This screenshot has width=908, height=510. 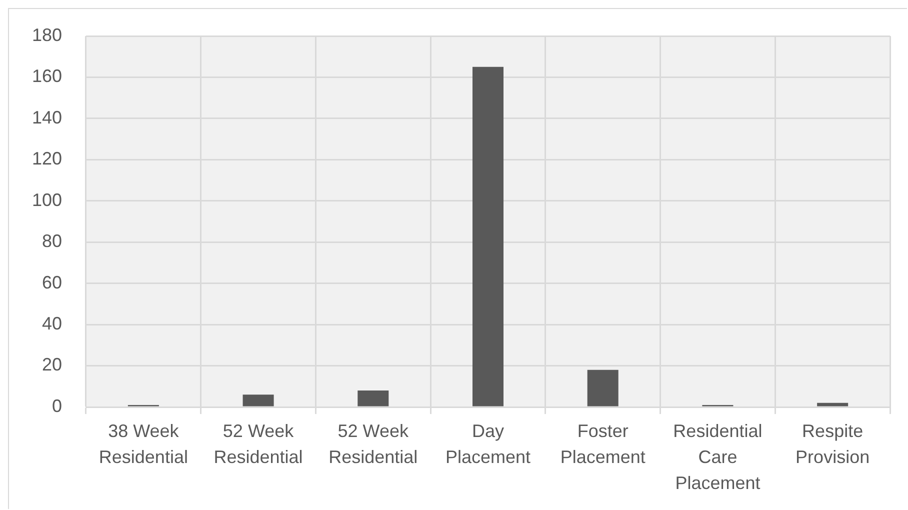 I want to click on x-tick-label: Day Placement, so click(x=488, y=444).